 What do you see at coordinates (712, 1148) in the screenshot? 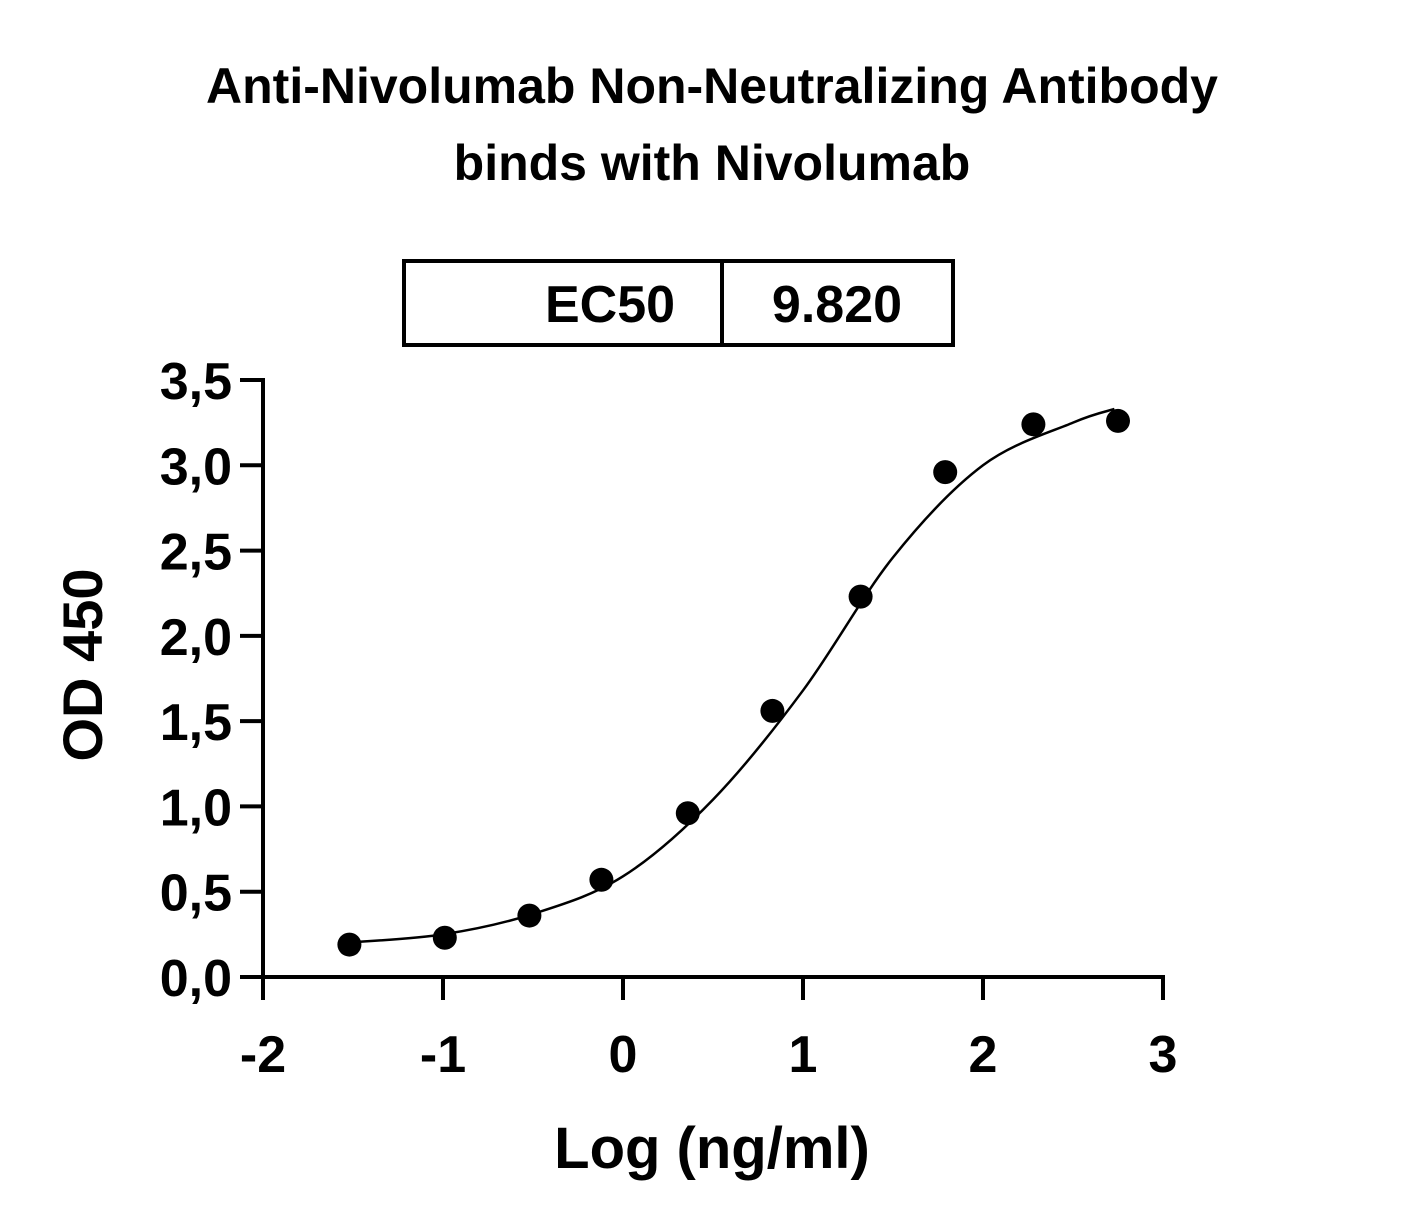
I see `x-axis-label: Log (ng/ml)` at bounding box center [712, 1148].